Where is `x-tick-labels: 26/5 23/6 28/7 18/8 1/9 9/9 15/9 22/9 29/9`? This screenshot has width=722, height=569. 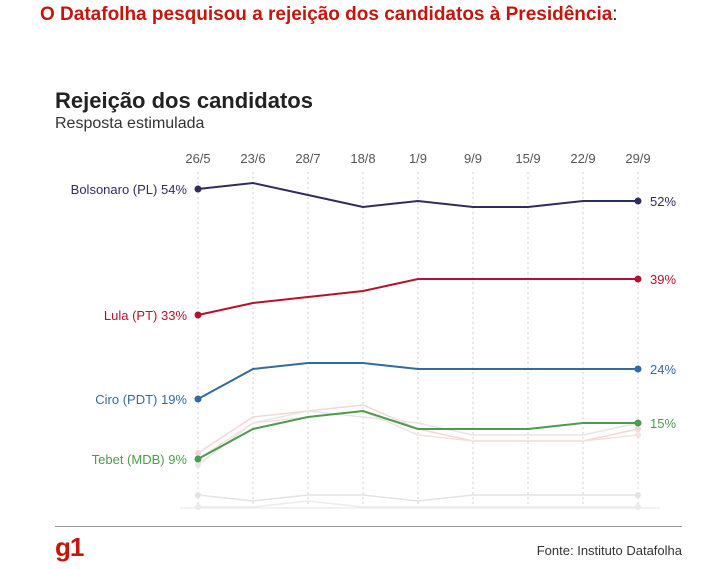
x-tick-labels: 26/5 23/6 28/7 18/8 1/9 9/9 15/9 22/9 29/9 is located at coordinates (417, 158).